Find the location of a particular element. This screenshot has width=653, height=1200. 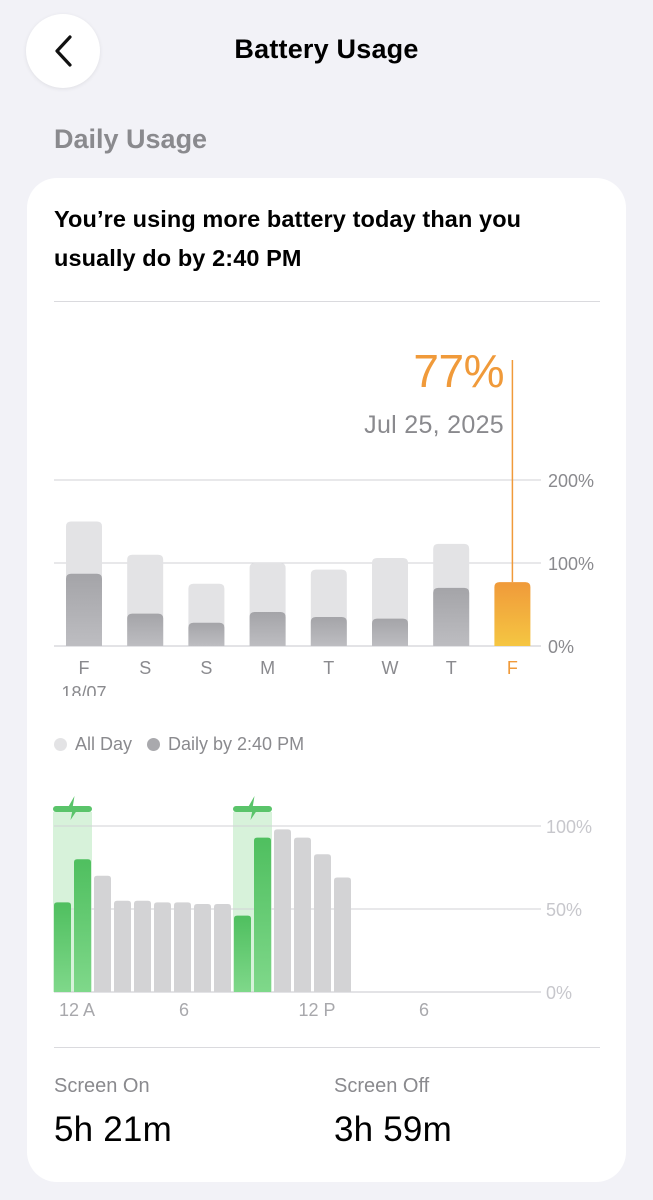

legend-dot-daily is located at coordinates (154, 744).